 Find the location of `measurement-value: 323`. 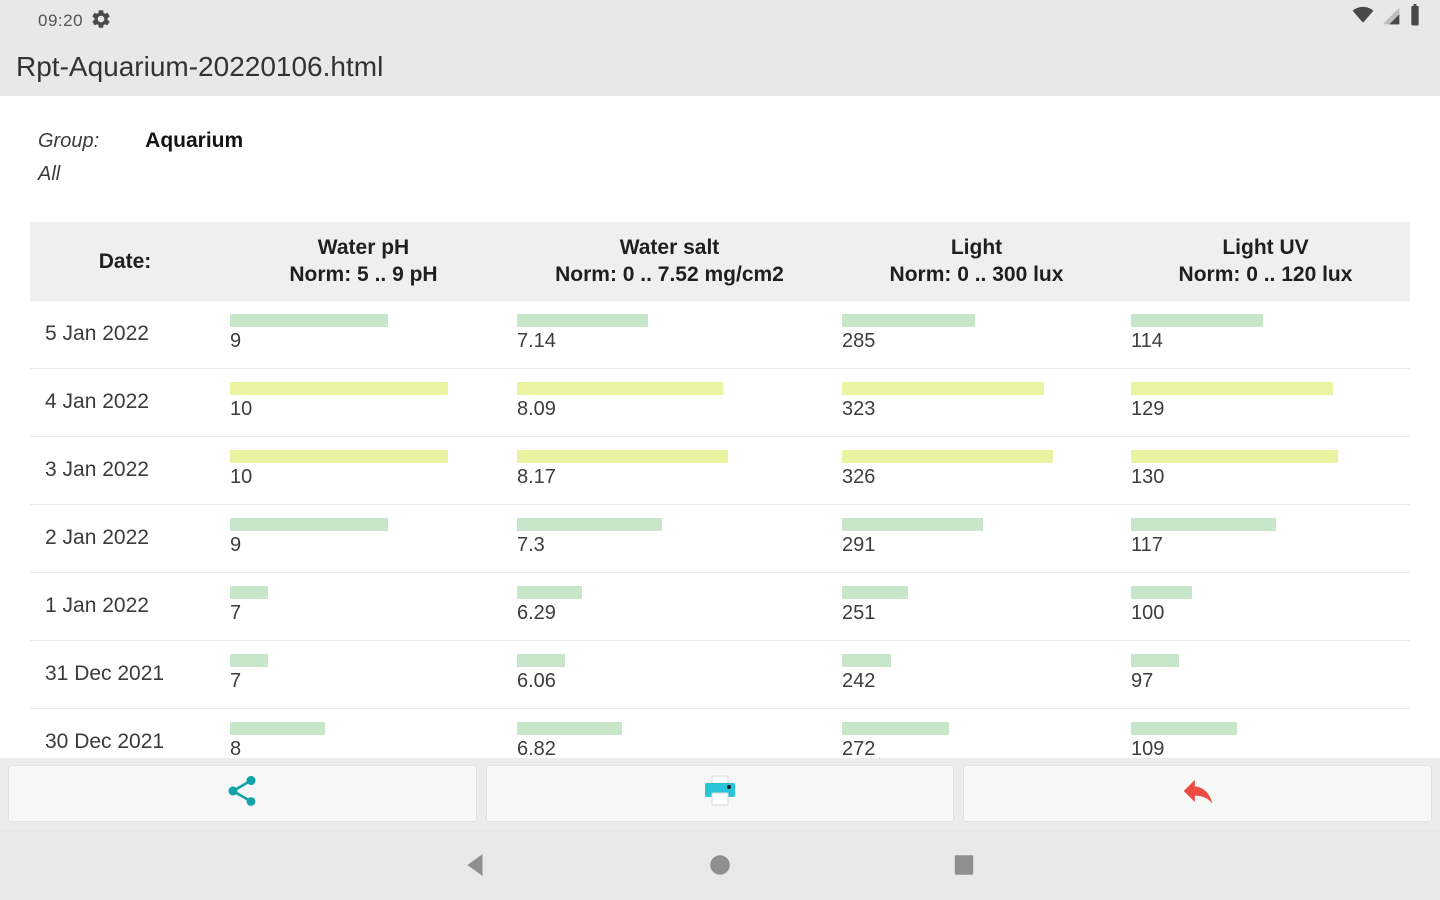

measurement-value: 323 is located at coordinates (859, 409).